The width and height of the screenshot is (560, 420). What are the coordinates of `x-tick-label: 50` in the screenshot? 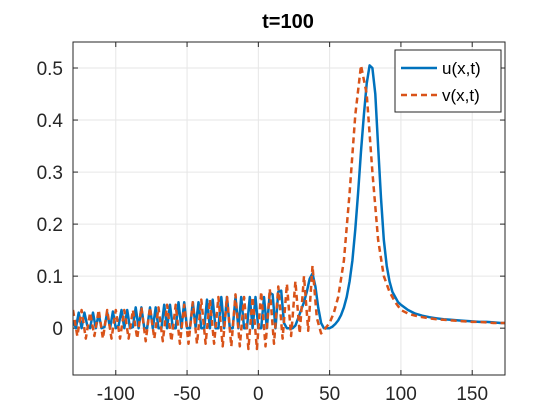 It's located at (329, 394).